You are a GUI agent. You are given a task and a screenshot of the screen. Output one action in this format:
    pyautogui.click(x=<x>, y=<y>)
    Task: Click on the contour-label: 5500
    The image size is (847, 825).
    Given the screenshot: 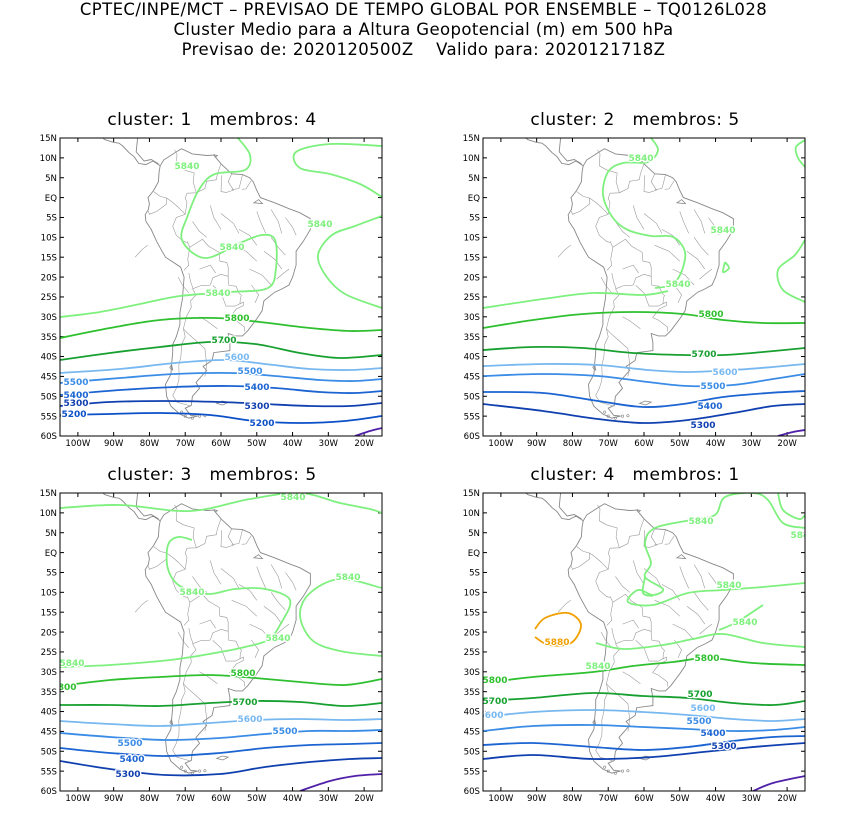 What is the action you would take?
    pyautogui.click(x=712, y=387)
    